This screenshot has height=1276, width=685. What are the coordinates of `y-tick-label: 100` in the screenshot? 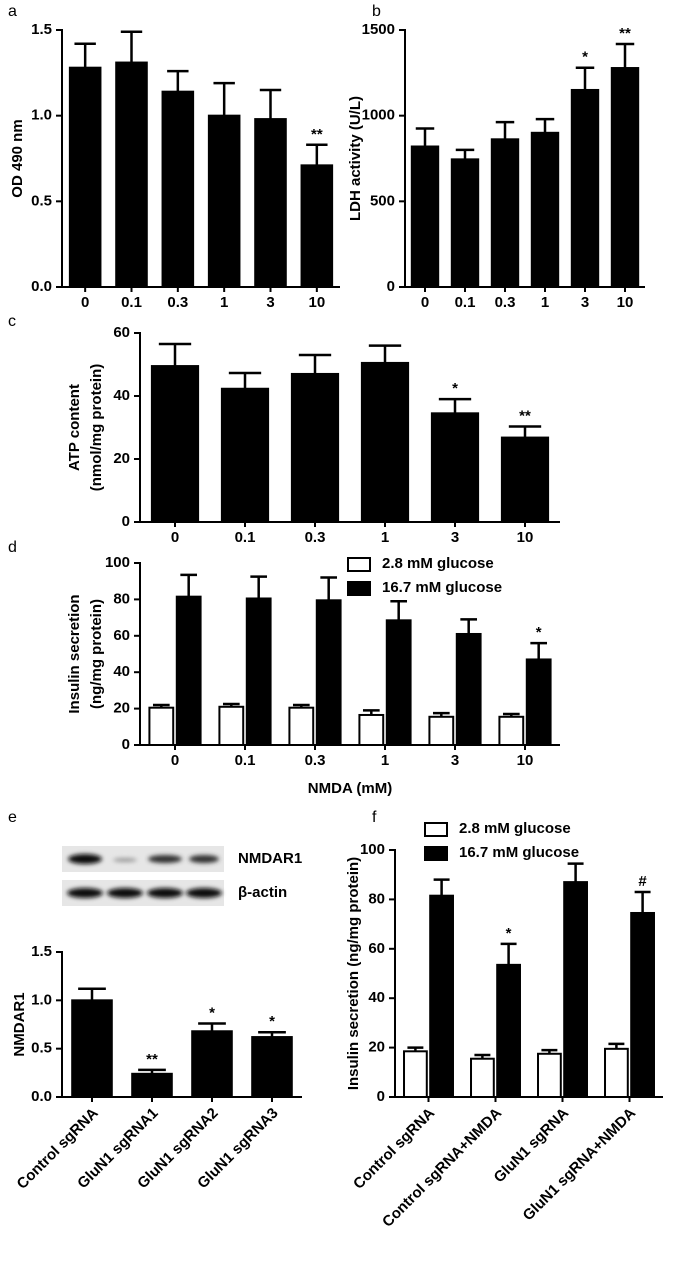 It's located at (117, 562).